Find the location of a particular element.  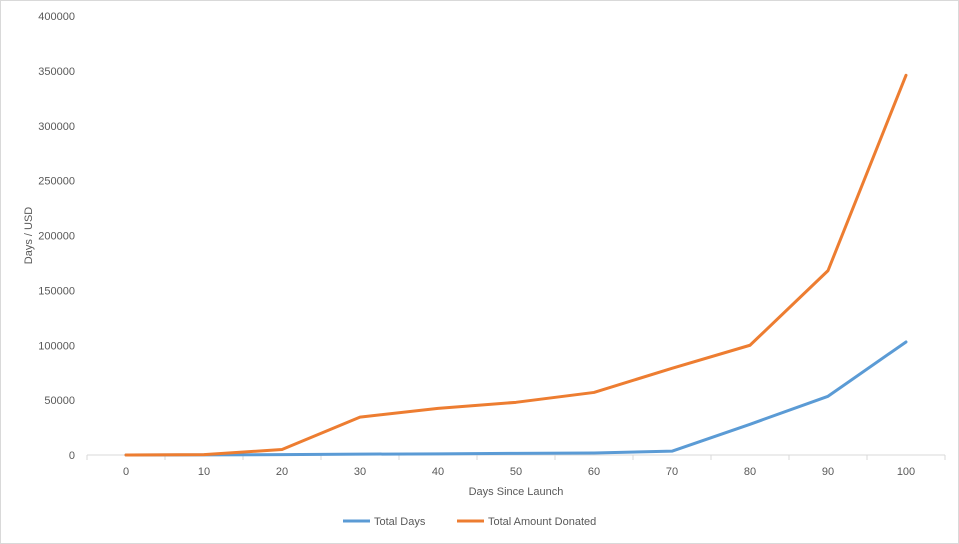

x-tick-label: 20 is located at coordinates (282, 472).